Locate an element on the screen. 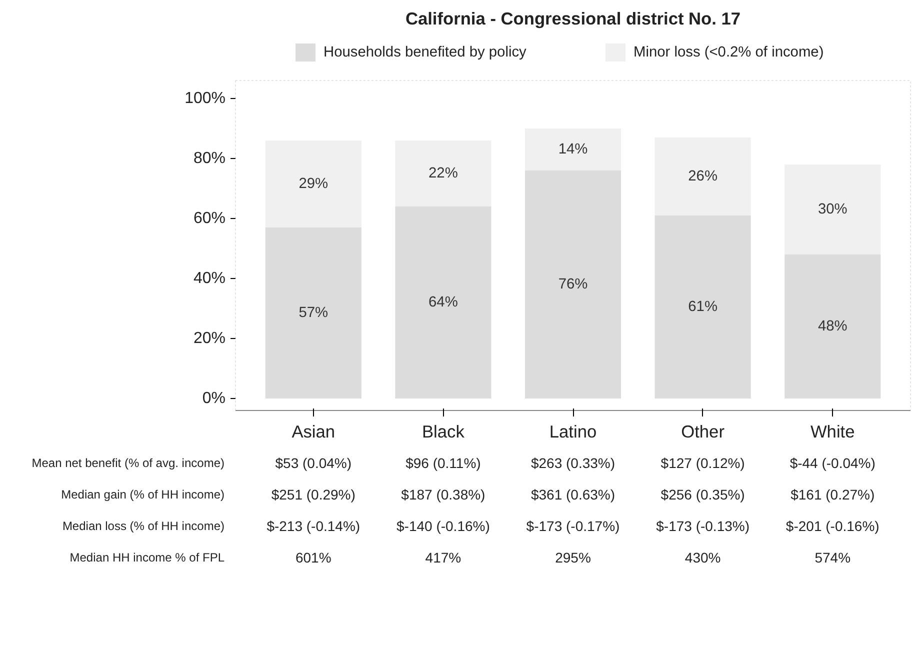 This screenshot has width=917, height=647. data-label: 22% is located at coordinates (443, 174).